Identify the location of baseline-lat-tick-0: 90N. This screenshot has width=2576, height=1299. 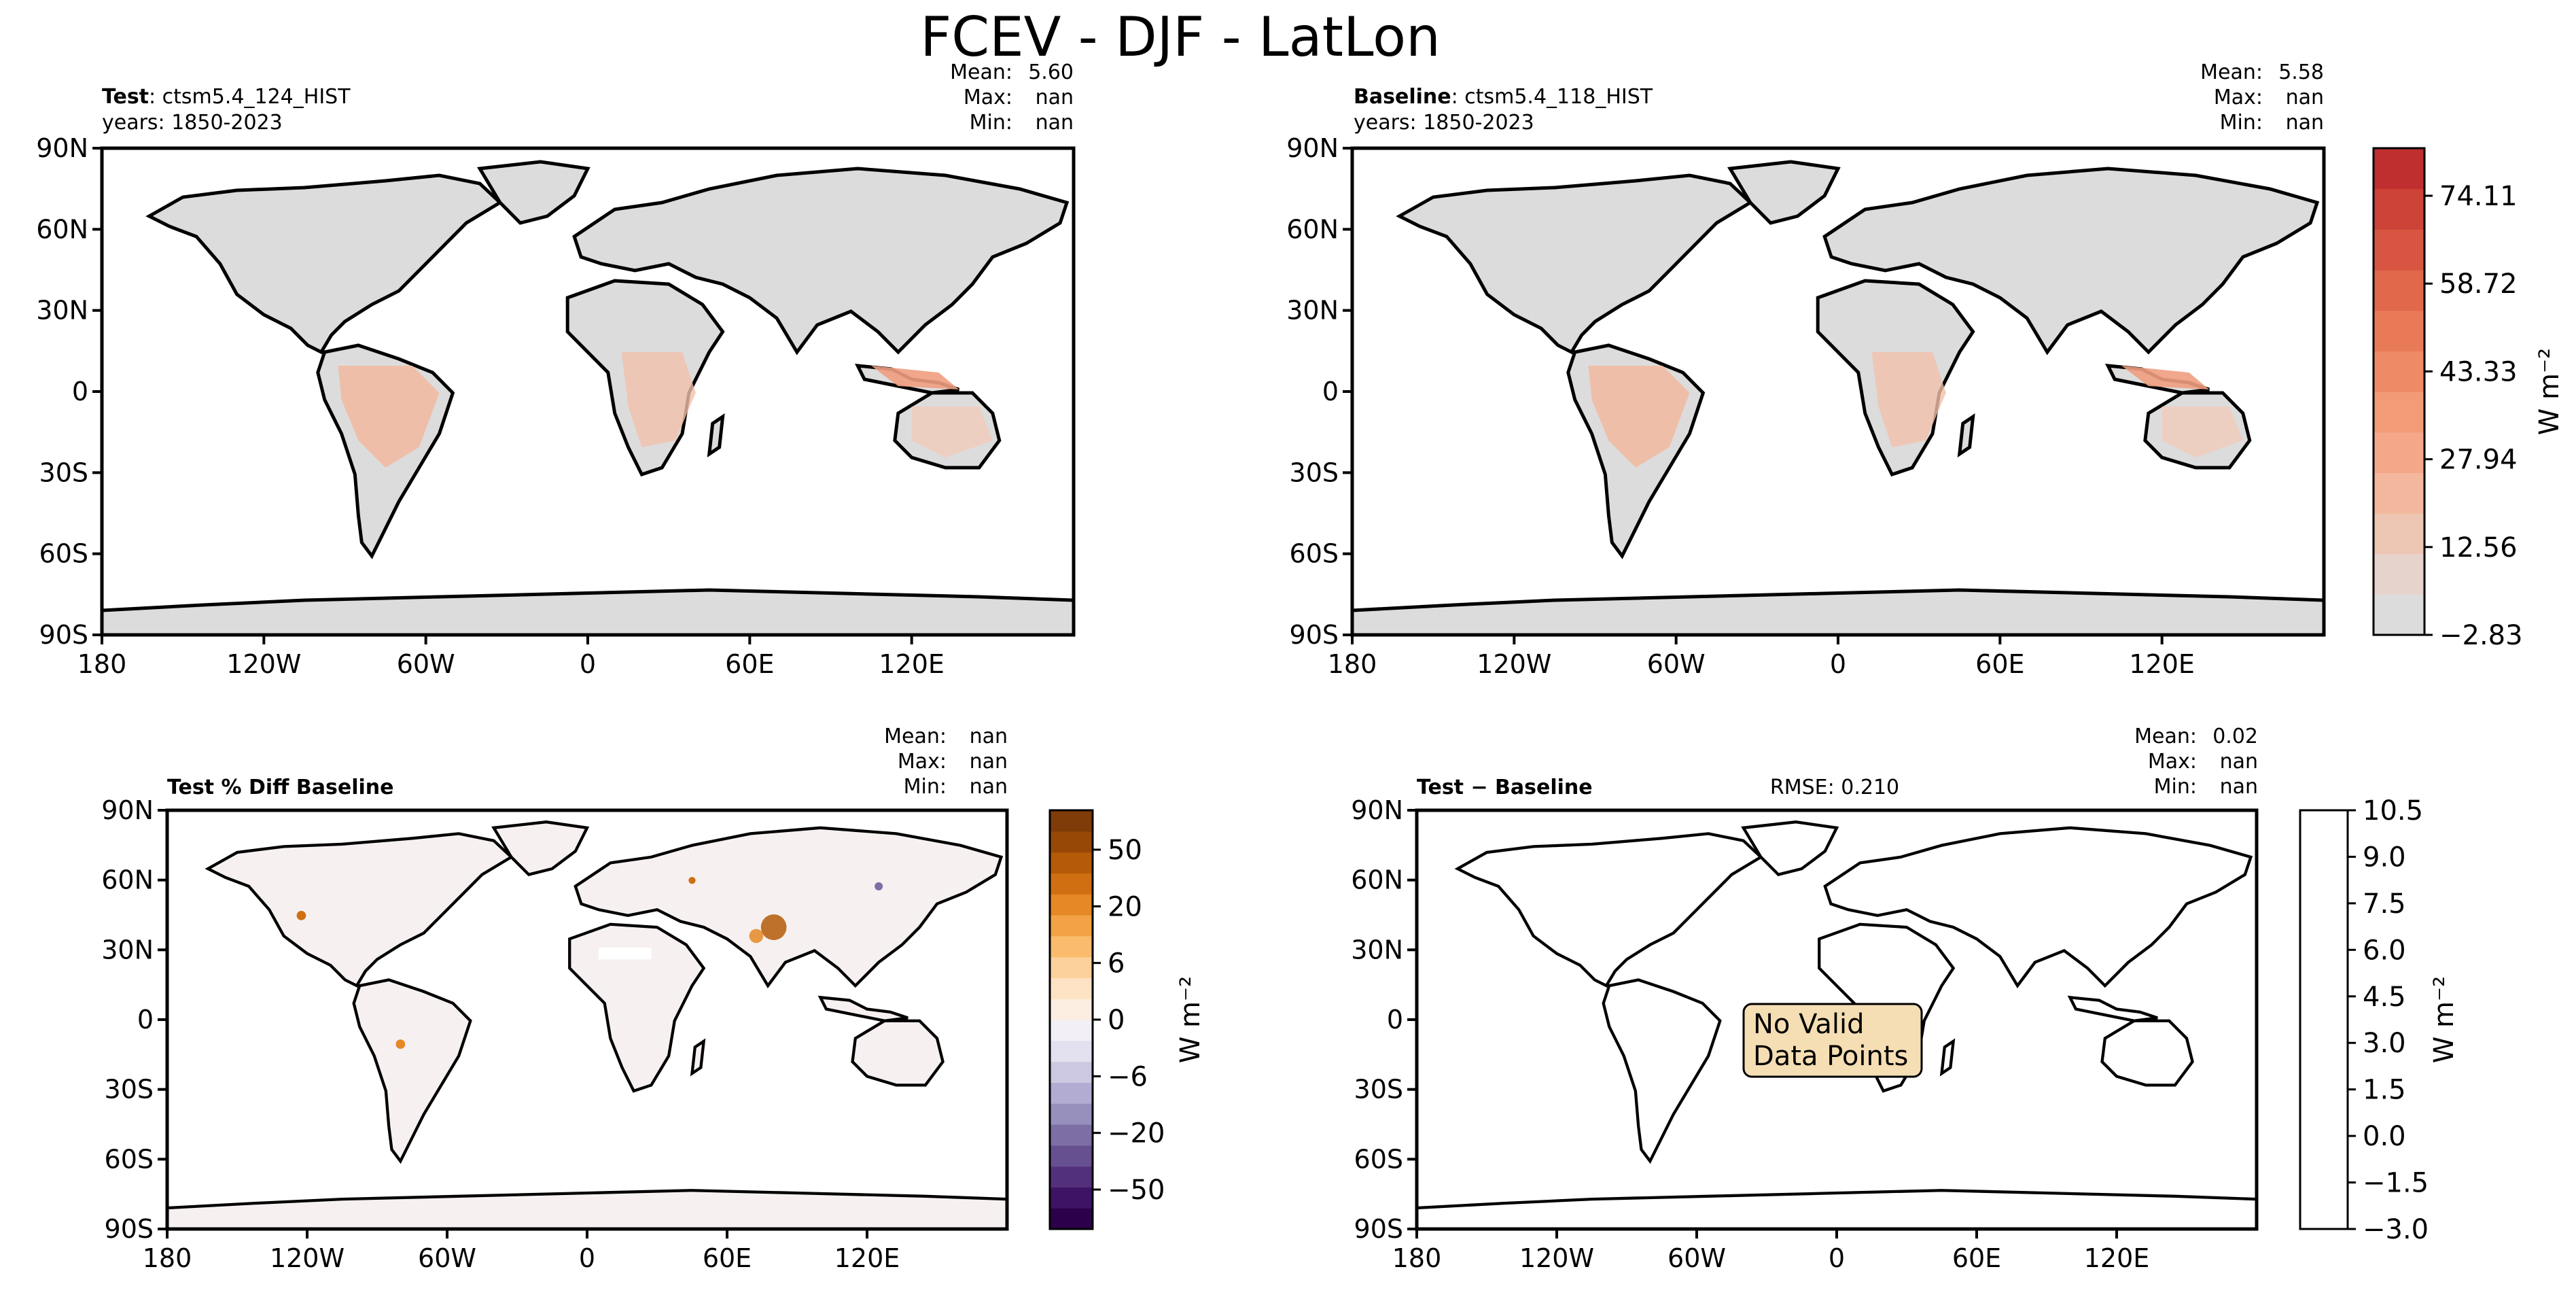
(1312, 148).